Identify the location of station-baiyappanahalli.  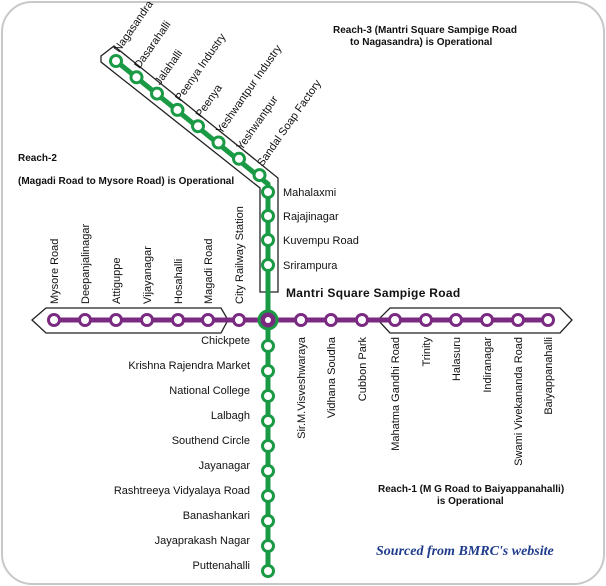
(548, 320).